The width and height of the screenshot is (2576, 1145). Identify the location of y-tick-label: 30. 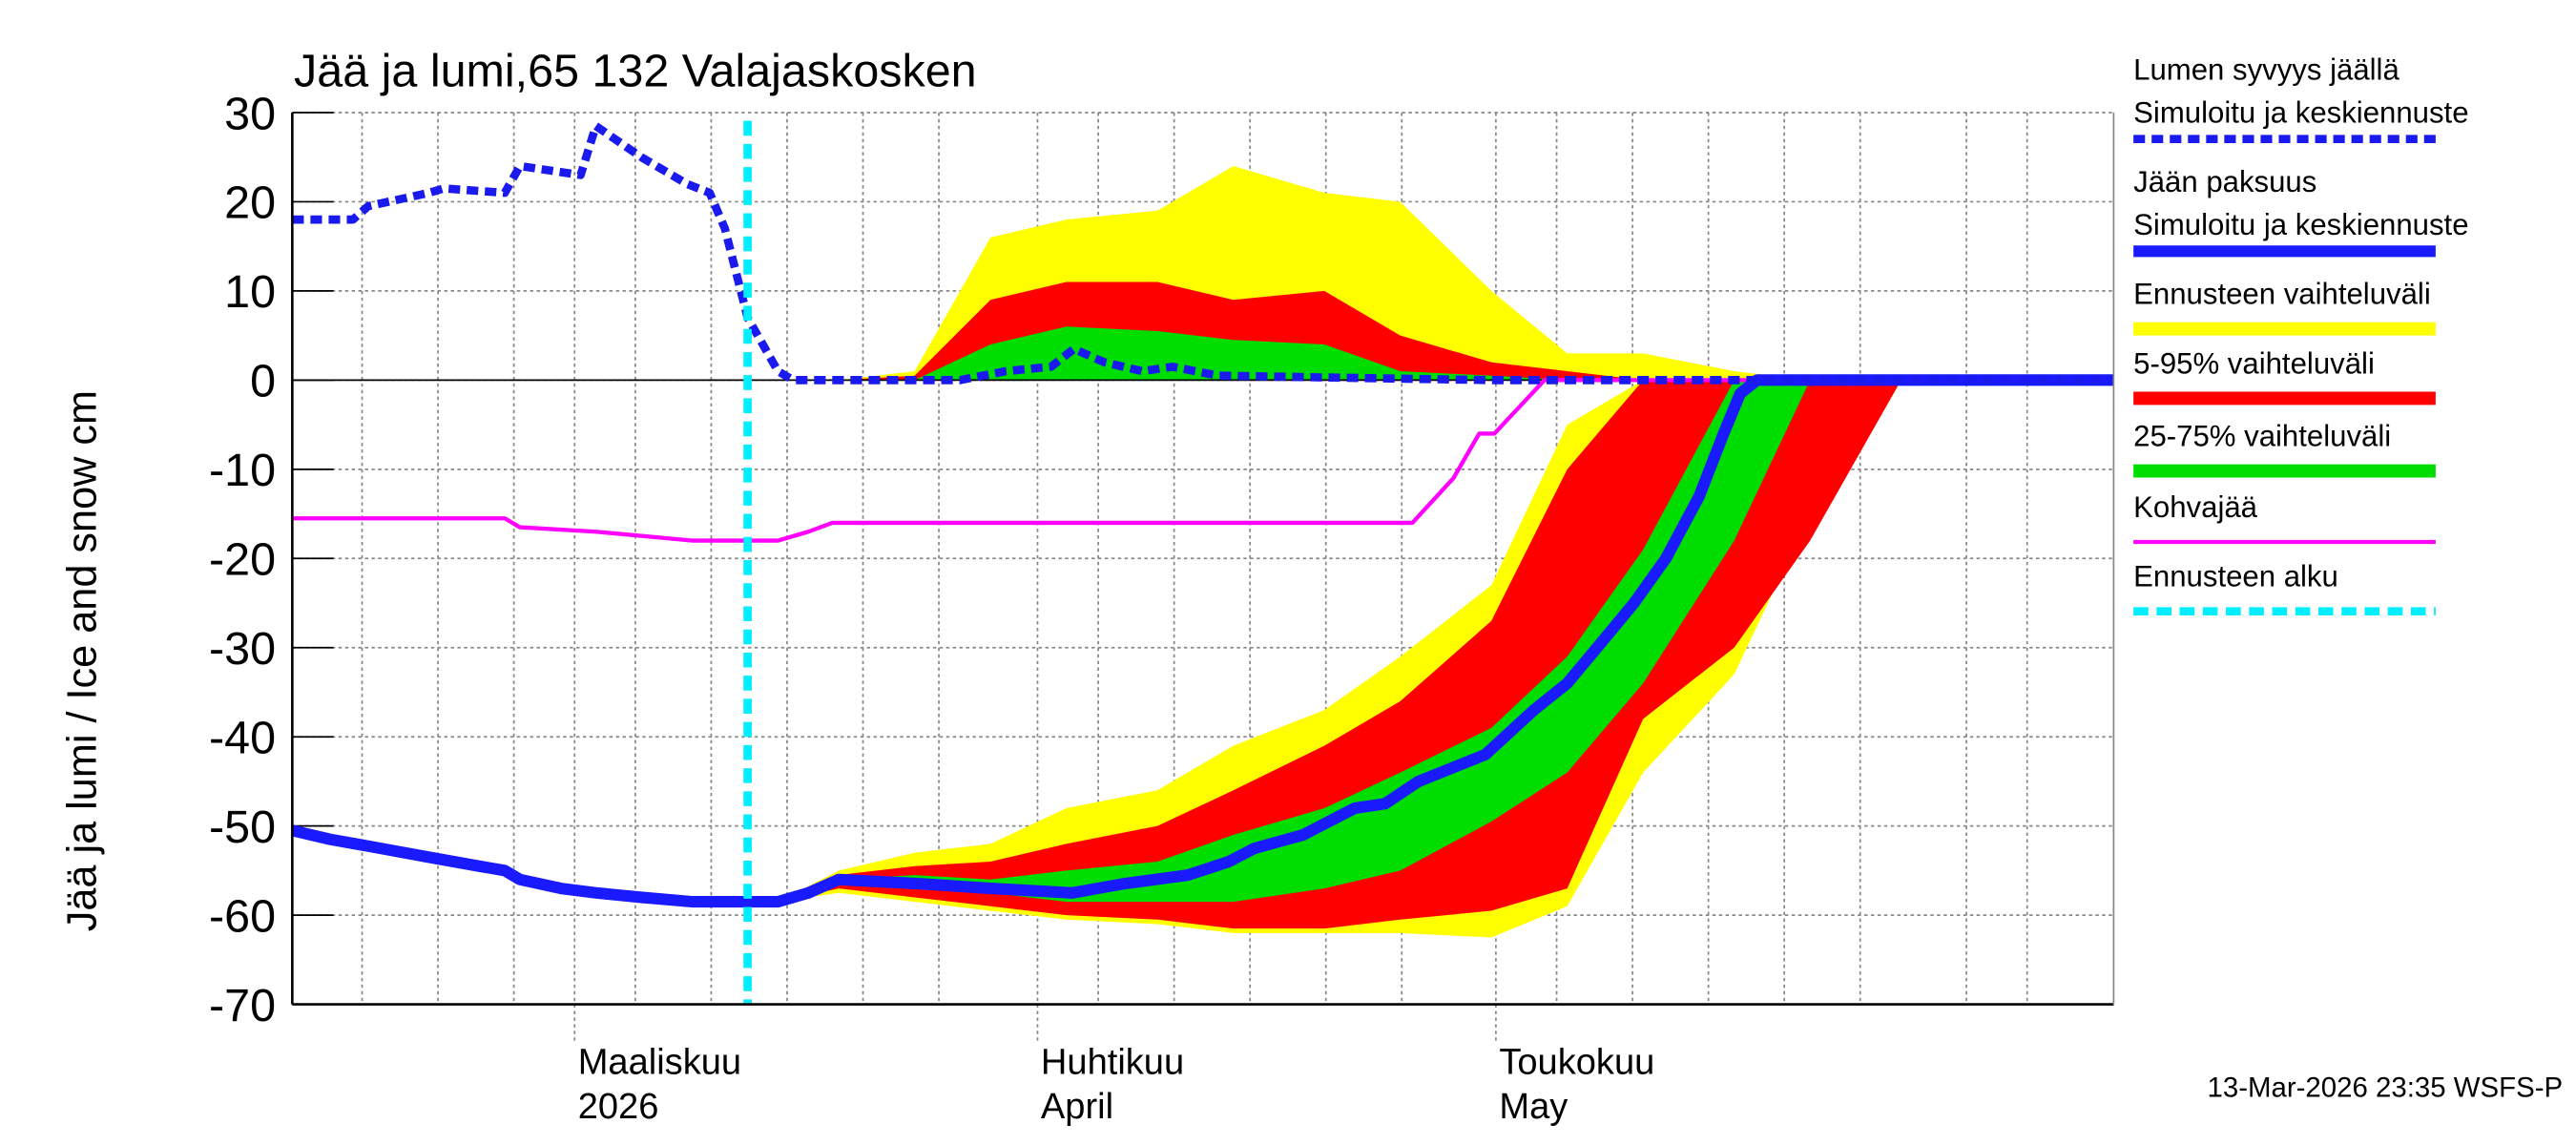
(250, 113).